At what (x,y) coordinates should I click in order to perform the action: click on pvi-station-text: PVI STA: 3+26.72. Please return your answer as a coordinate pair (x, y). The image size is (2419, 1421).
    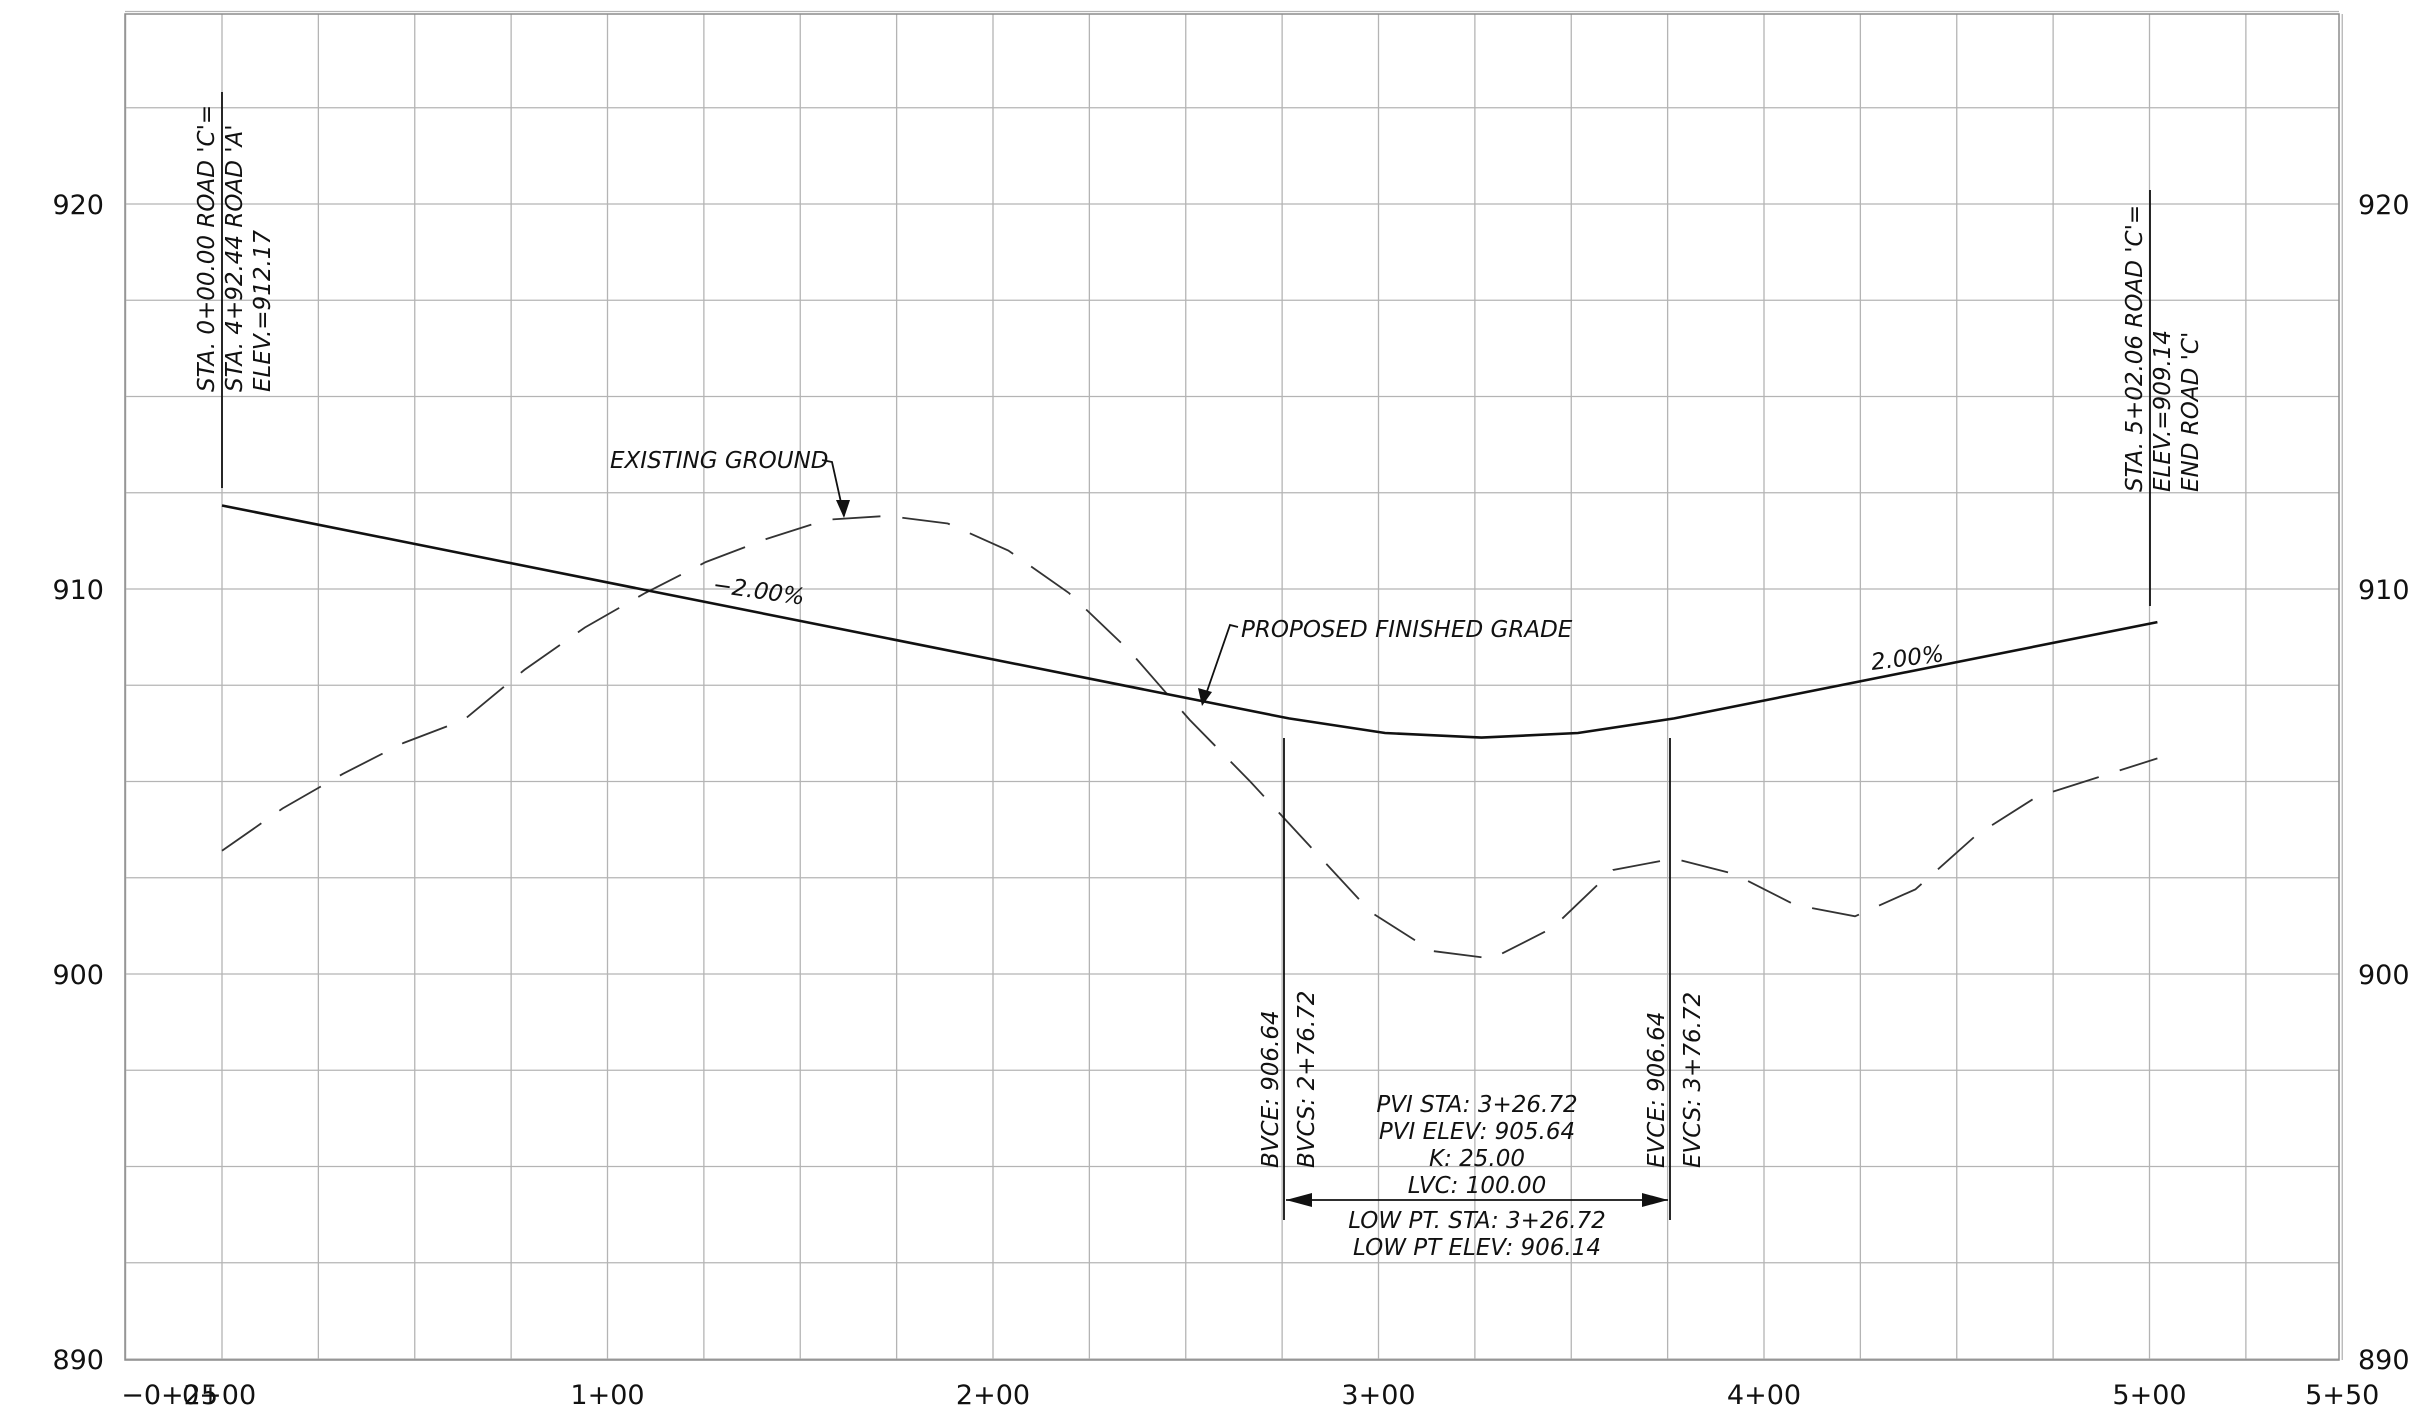
    Looking at the image, I should click on (1476, 1105).